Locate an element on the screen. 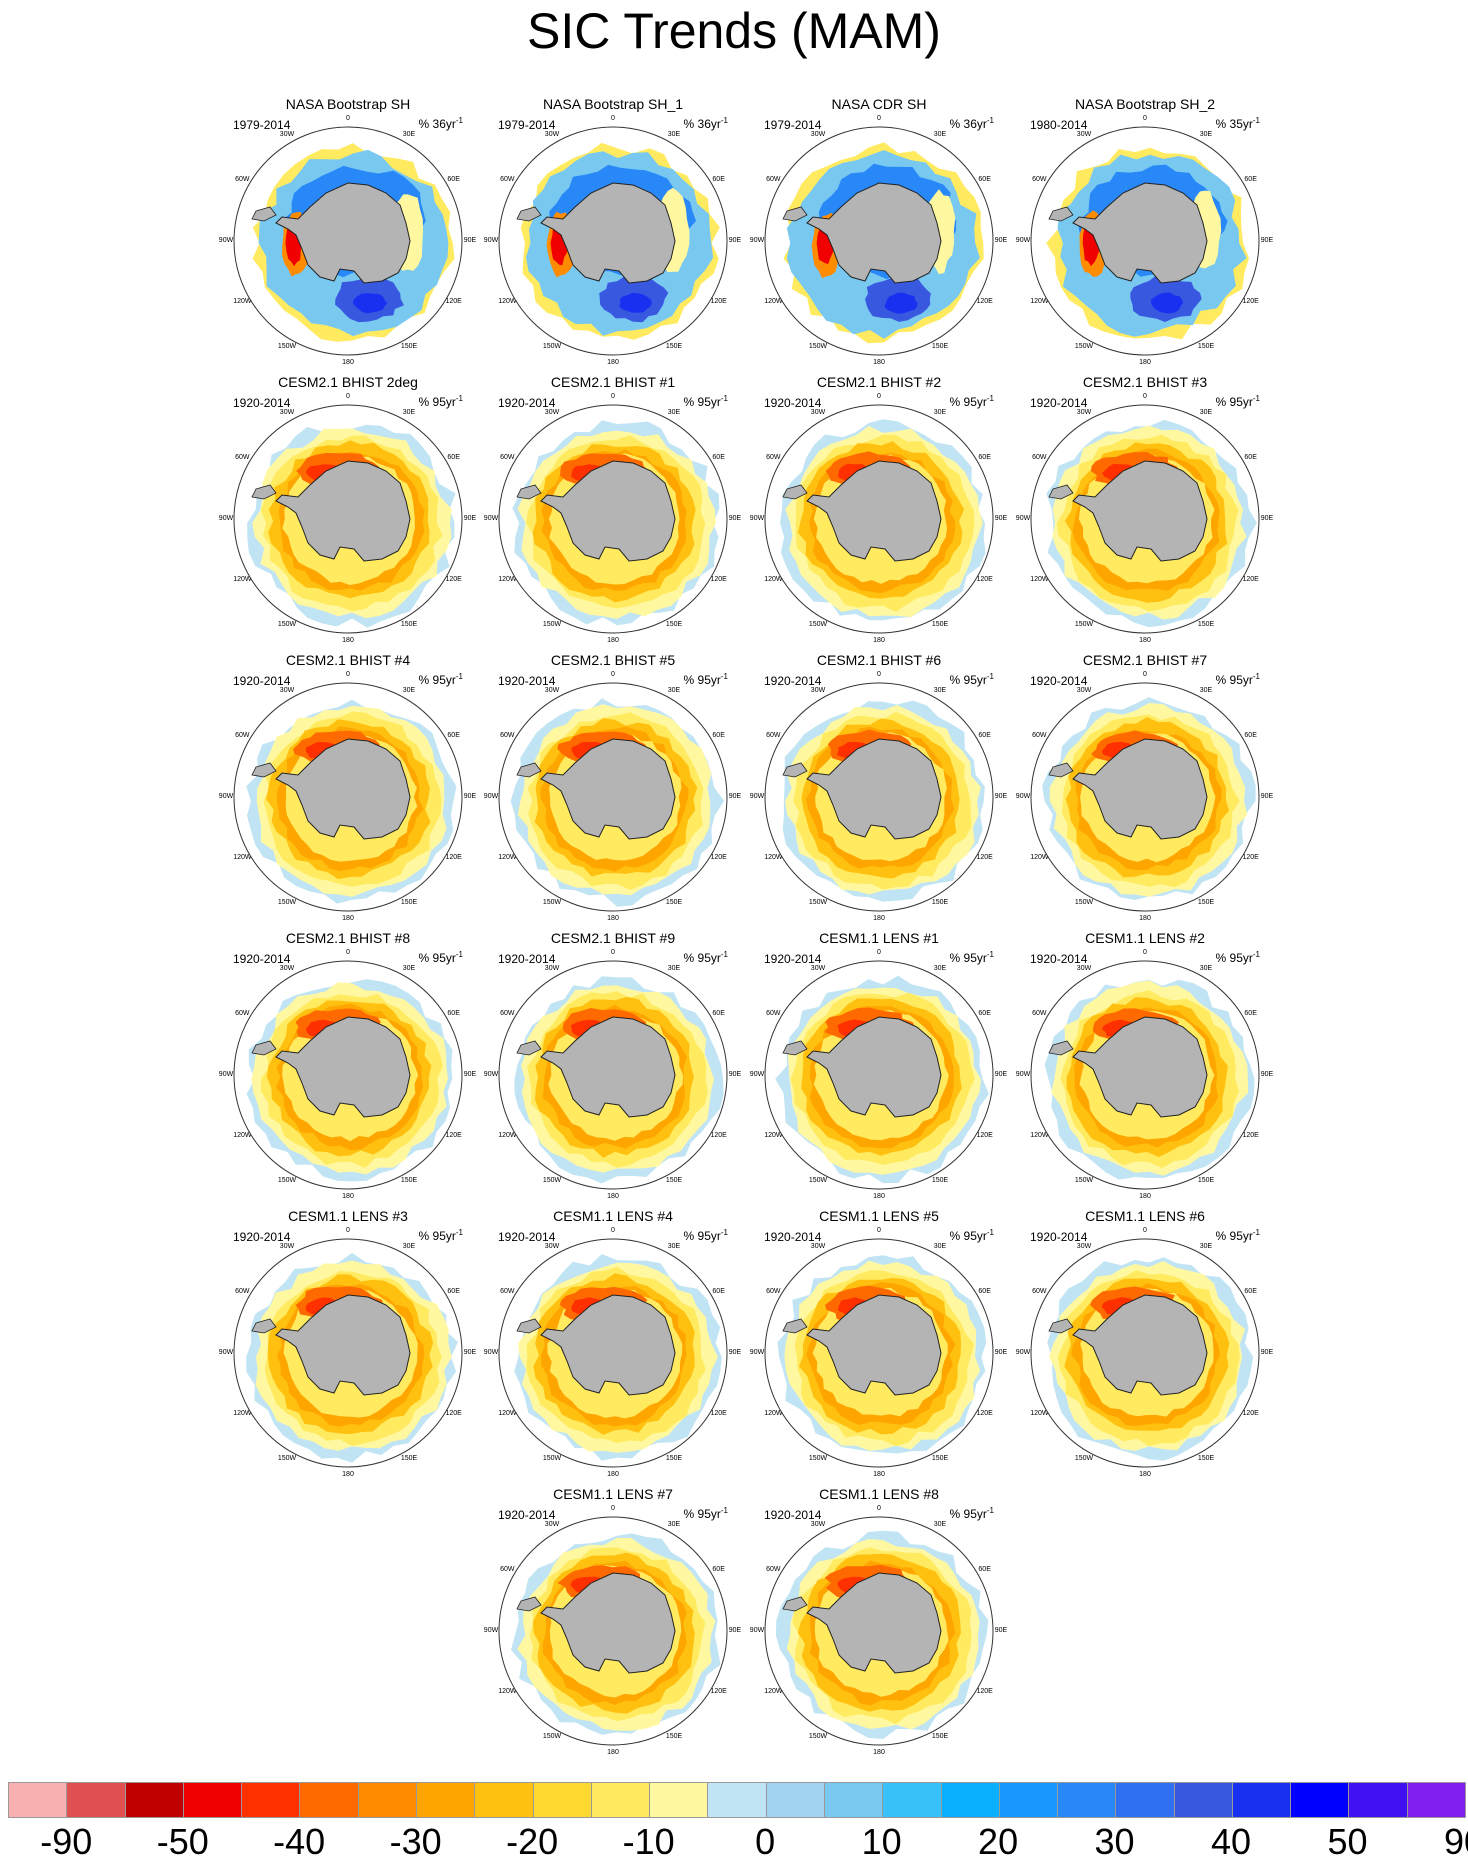 The height and width of the screenshot is (1863, 1468). panel-title: CESM1.1 LENS #6 is located at coordinates (1145, 1216).